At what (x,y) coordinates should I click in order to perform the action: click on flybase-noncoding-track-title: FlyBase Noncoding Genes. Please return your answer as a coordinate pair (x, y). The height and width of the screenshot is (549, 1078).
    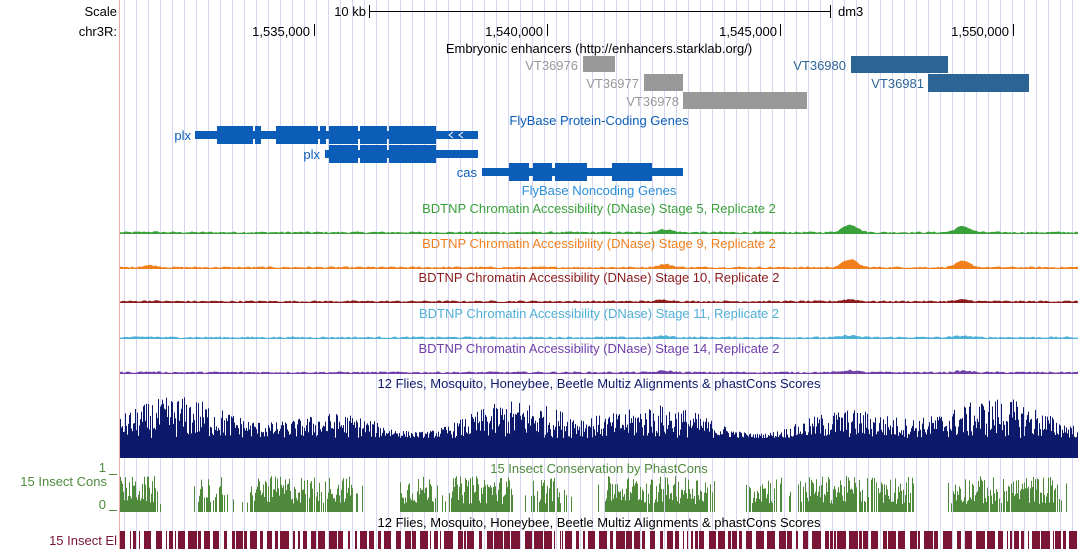
    Looking at the image, I should click on (599, 190).